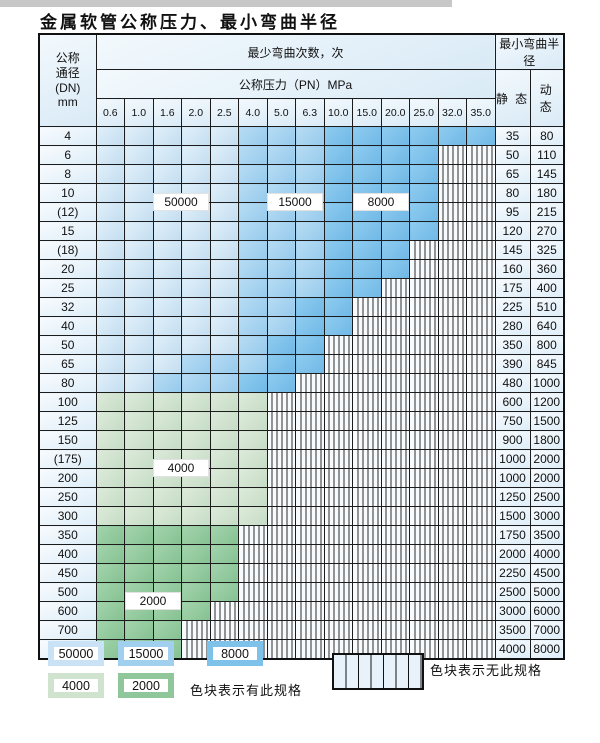 This screenshot has height=743, width=600. Describe the element at coordinates (167, 112) in the screenshot. I see `pressure-tick: 1.6` at that location.